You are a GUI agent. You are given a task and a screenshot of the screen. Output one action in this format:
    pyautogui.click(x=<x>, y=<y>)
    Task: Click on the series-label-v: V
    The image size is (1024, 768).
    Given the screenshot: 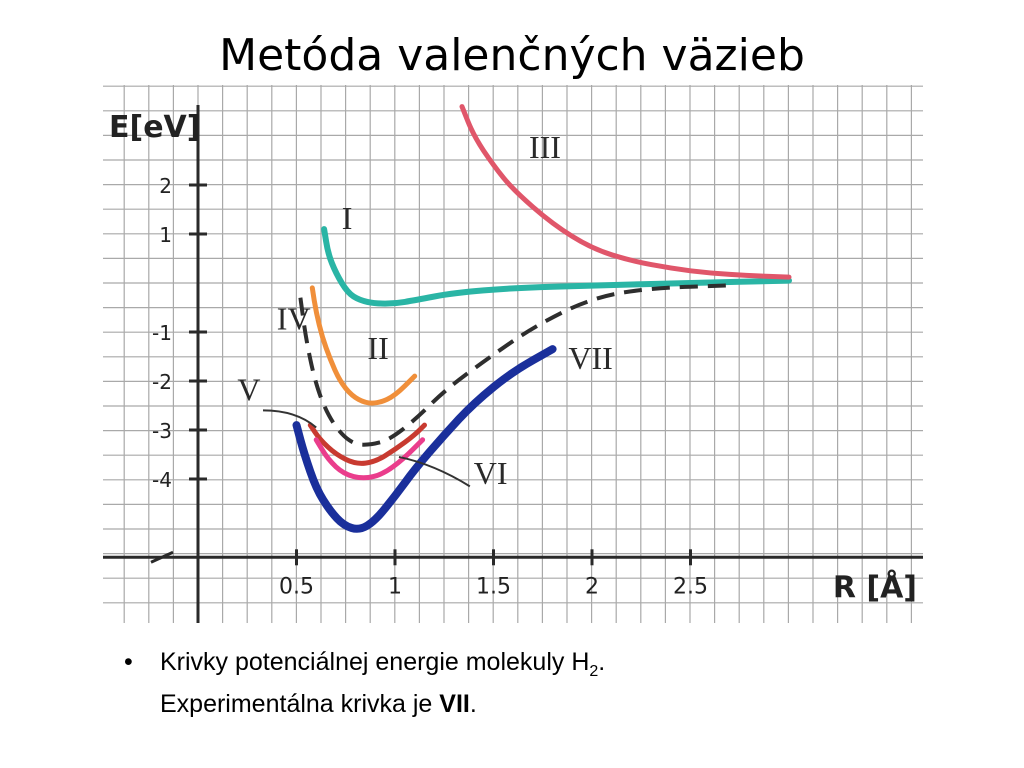 What is the action you would take?
    pyautogui.click(x=248, y=390)
    